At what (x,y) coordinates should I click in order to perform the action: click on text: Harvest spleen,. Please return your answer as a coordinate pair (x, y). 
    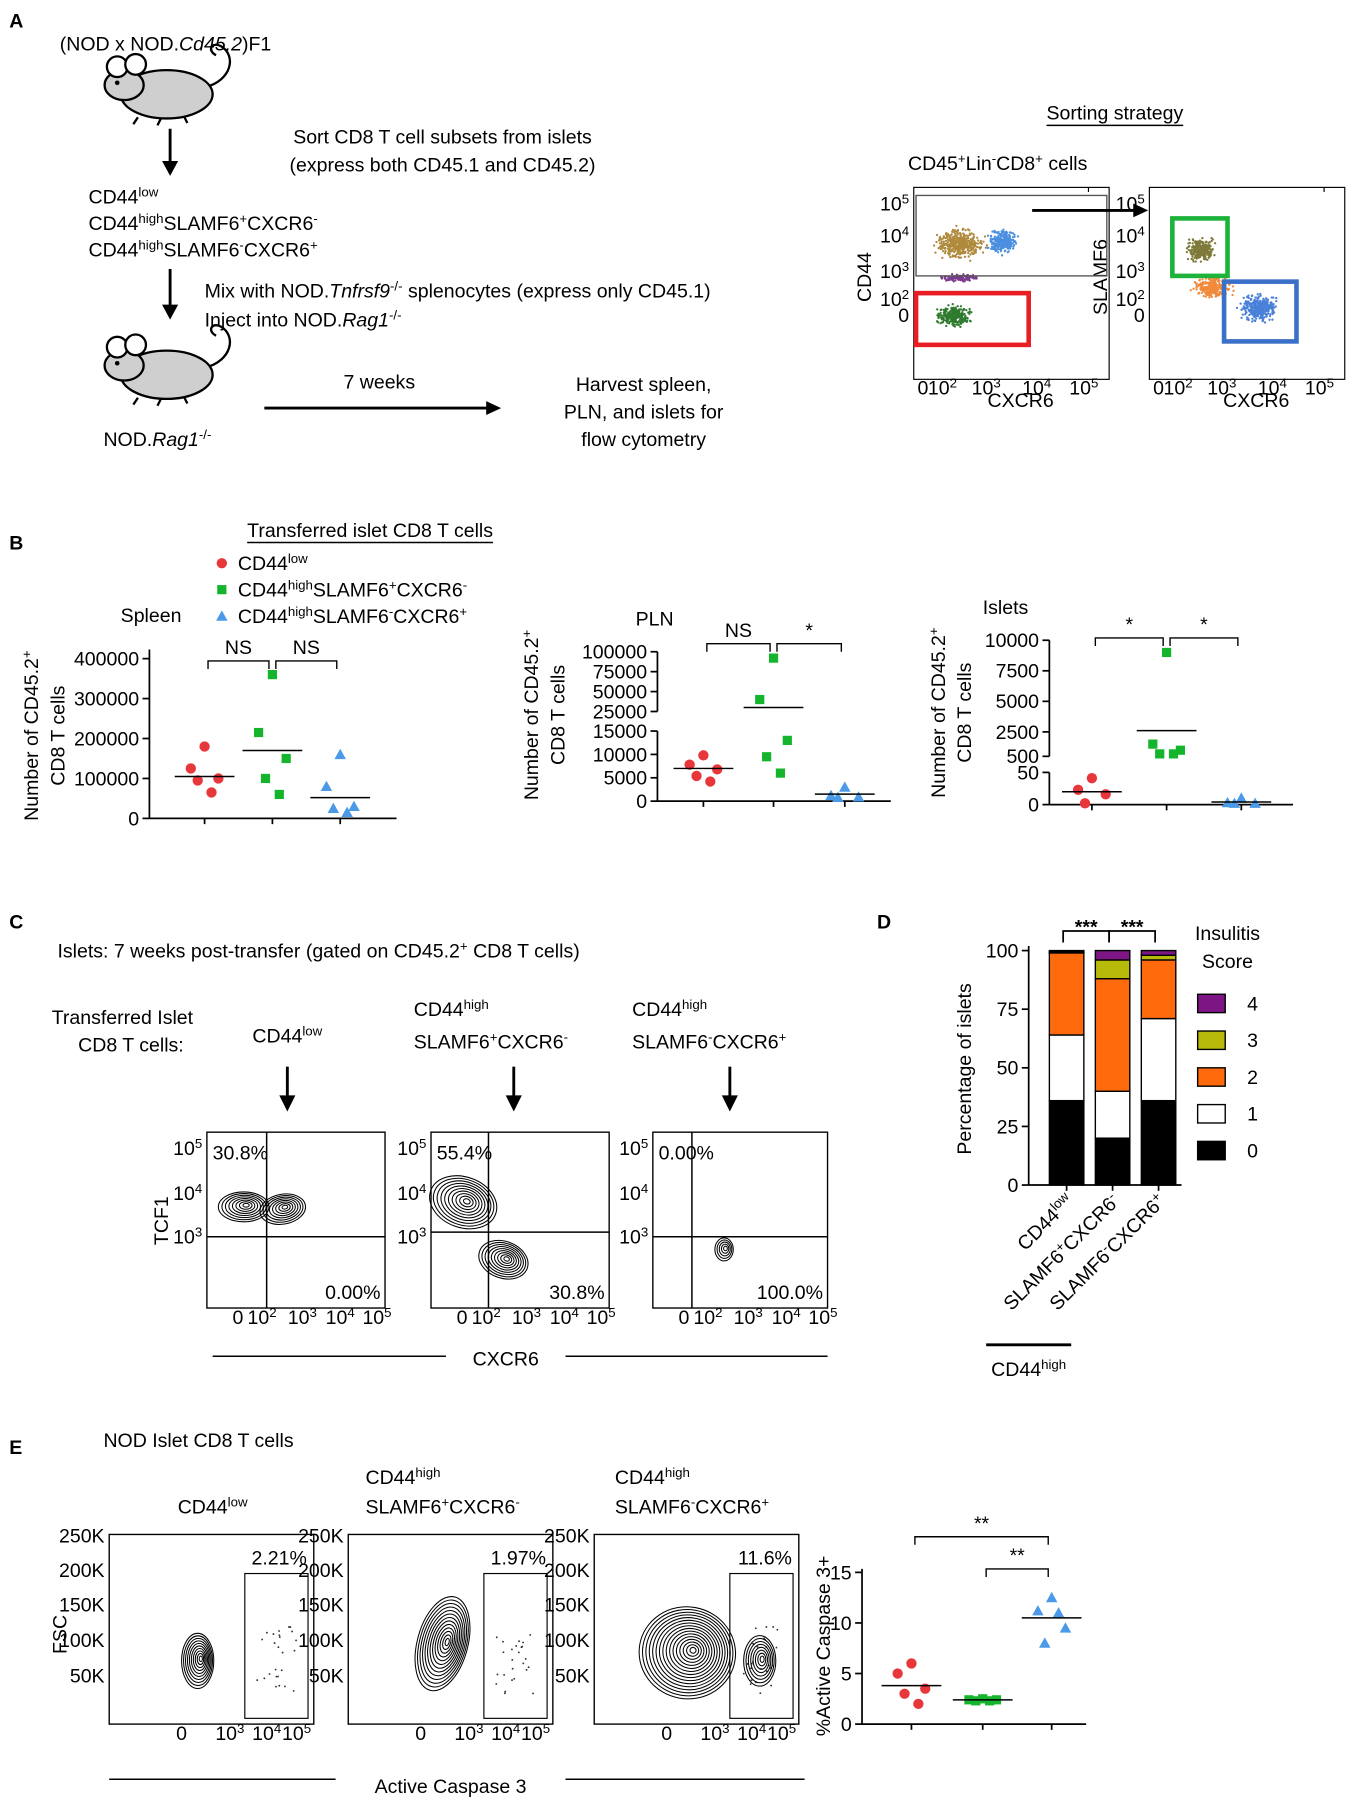
    Looking at the image, I should click on (644, 385).